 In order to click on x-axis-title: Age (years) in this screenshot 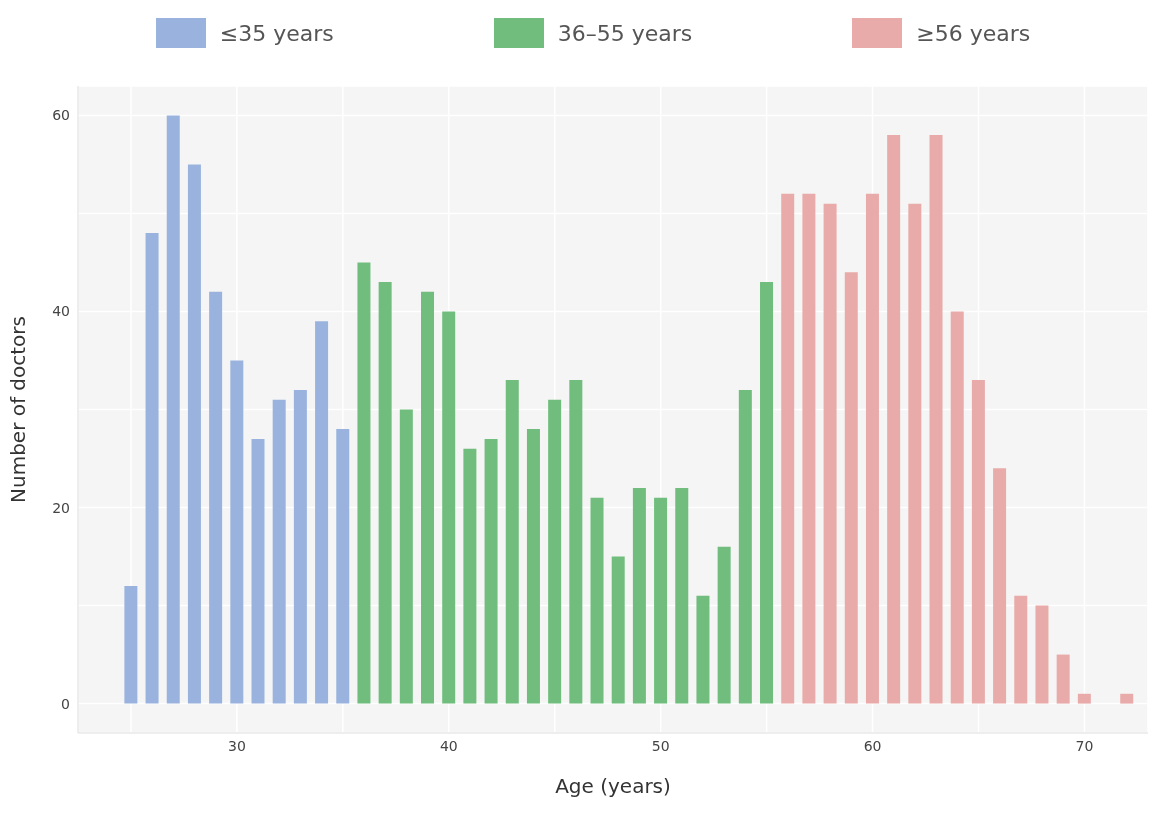, I will do `click(613, 786)`.